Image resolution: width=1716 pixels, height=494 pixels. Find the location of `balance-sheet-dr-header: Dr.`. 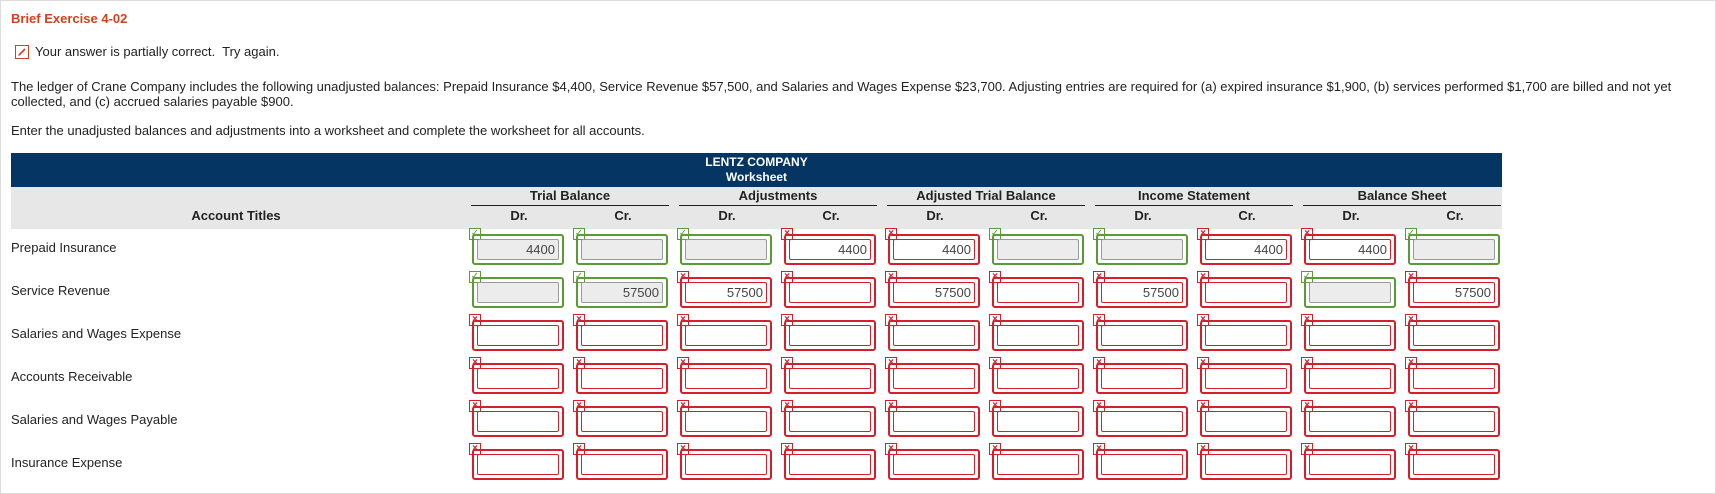

balance-sheet-dr-header: Dr. is located at coordinates (1351, 215).